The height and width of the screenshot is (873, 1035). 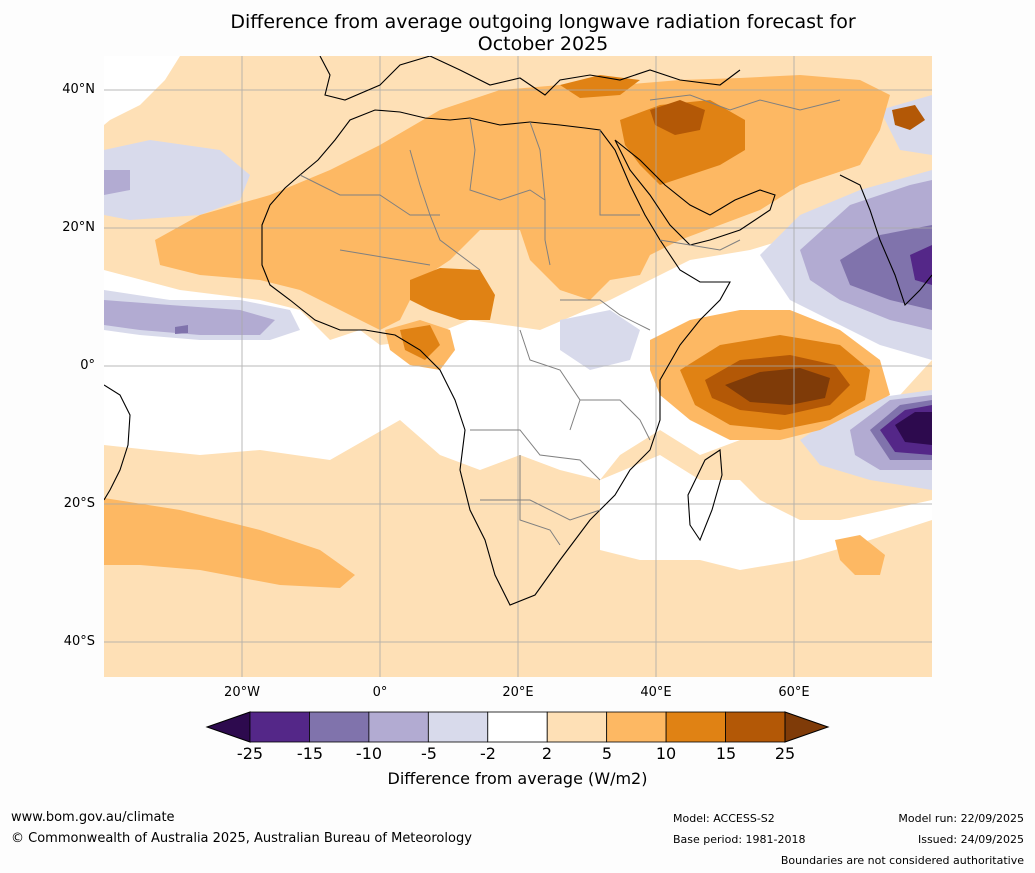 What do you see at coordinates (961, 818) in the screenshot?
I see `footer-model-run: Model run: 22/09/2025` at bounding box center [961, 818].